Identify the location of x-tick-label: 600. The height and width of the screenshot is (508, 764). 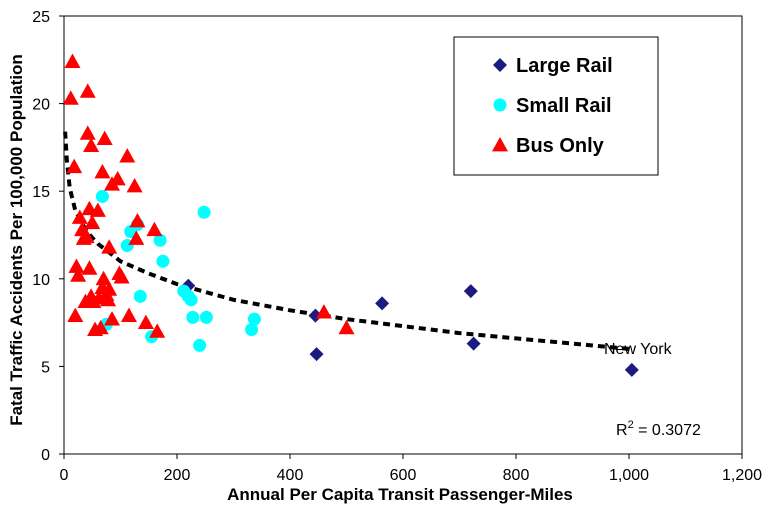
(403, 475).